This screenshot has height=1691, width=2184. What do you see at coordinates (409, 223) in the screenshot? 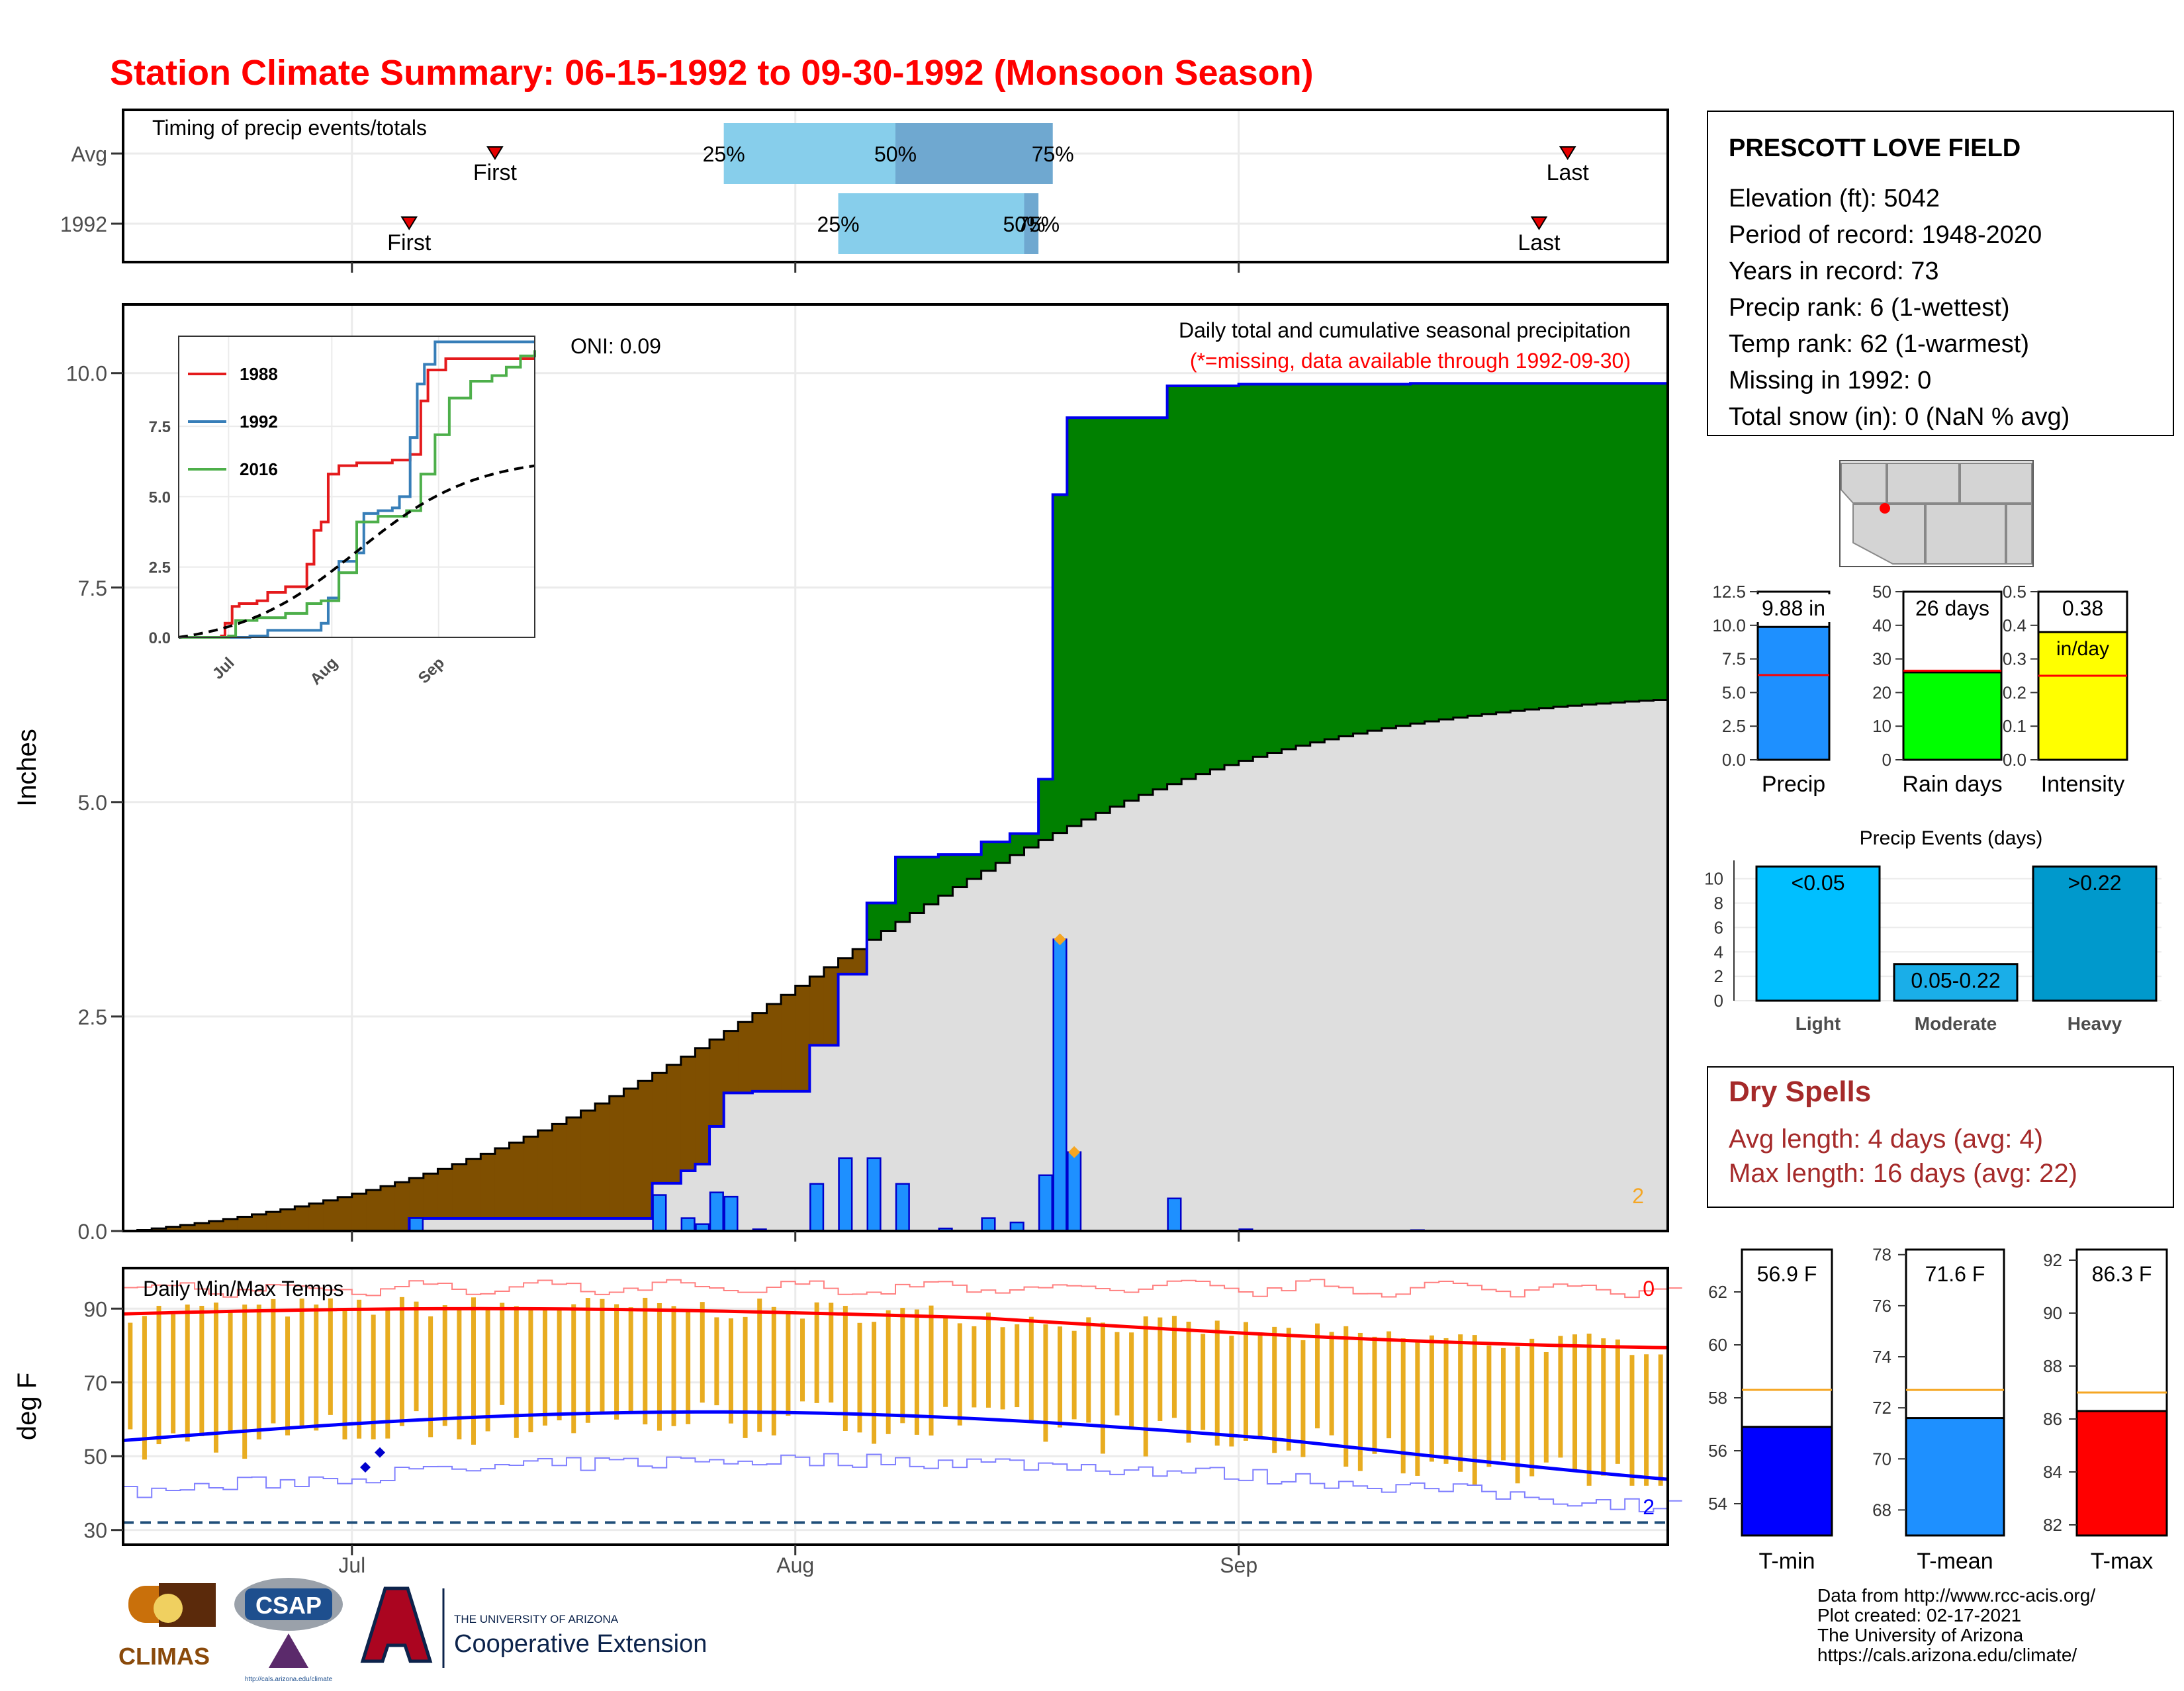
I see `first-event-marker` at bounding box center [409, 223].